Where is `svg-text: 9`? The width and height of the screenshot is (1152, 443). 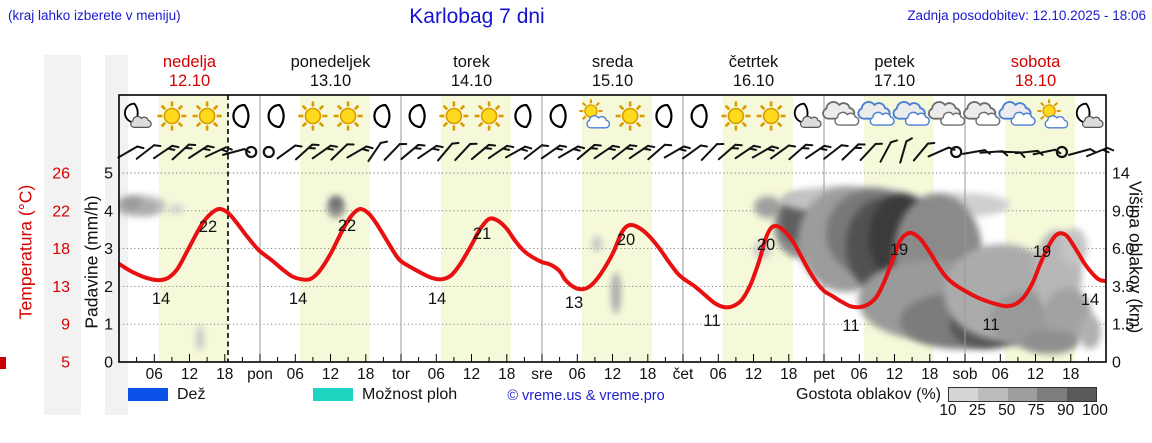
svg-text: 9 is located at coordinates (65, 325).